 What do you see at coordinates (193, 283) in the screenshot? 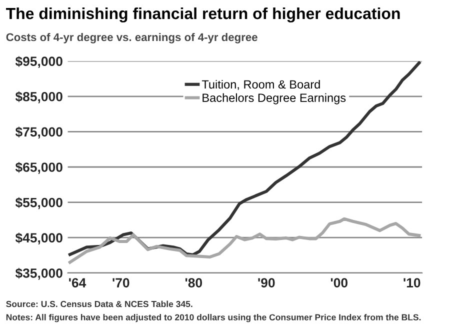
I see `x-tick-label: '80` at bounding box center [193, 283].